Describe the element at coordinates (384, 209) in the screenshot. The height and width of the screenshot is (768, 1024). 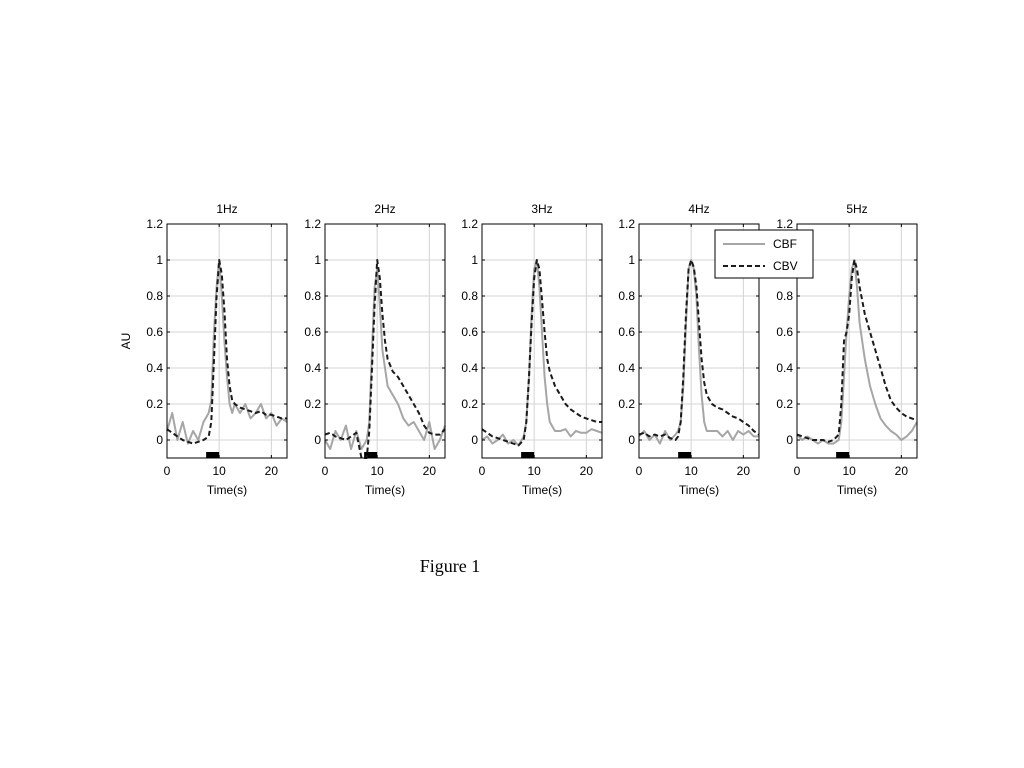
I see `panel-title: 2Hz` at that location.